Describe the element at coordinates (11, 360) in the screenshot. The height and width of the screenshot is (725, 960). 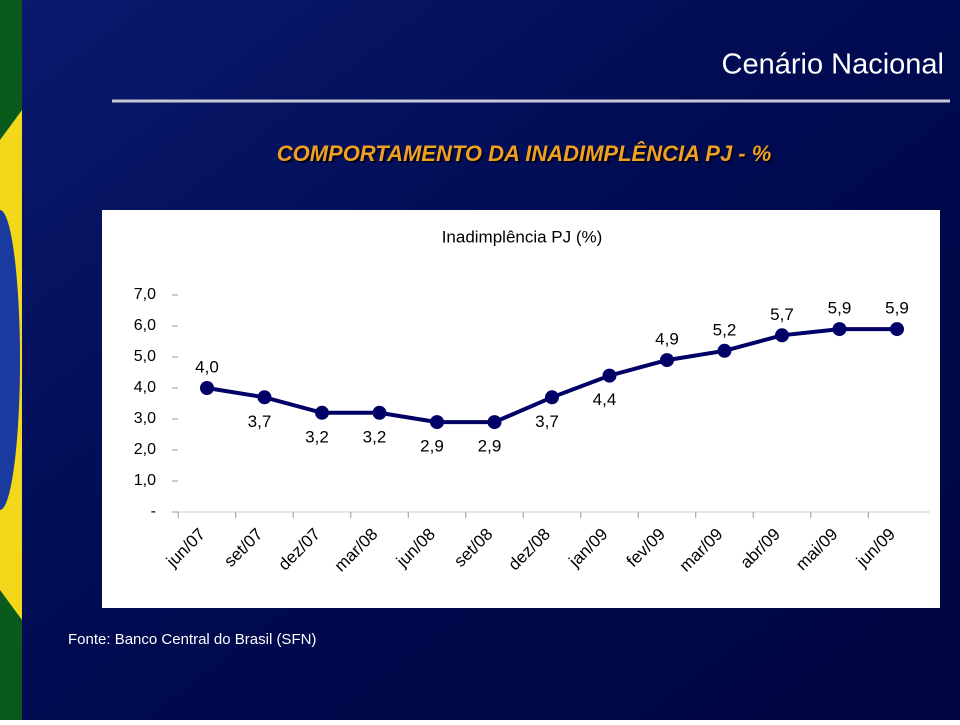
I see `flag-strip` at that location.